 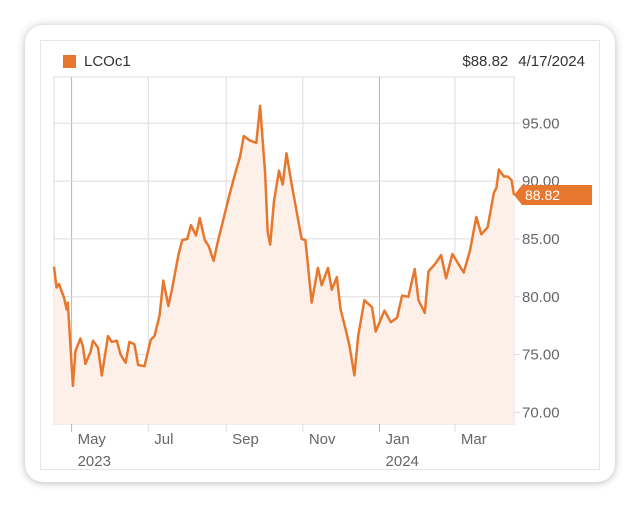 I want to click on legend: LCOc1, so click(x=97, y=61).